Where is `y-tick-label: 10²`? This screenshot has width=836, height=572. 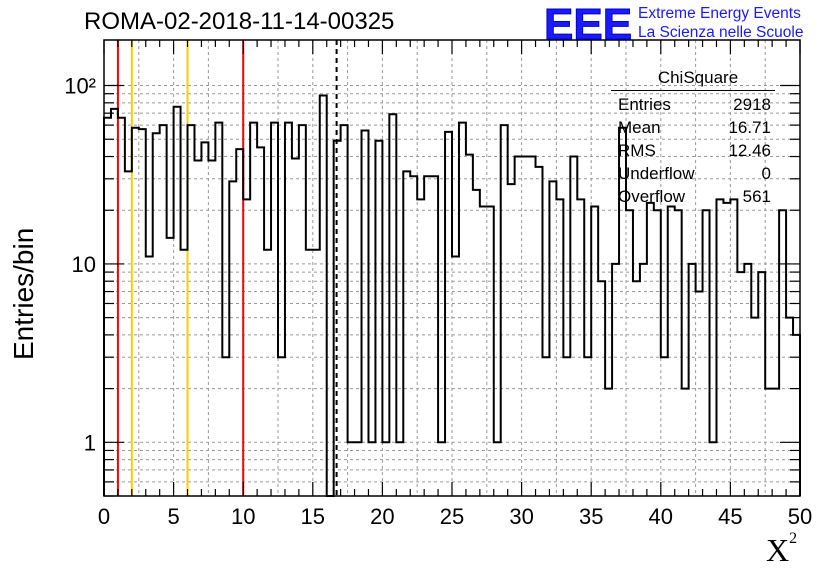 y-tick-label: 10² is located at coordinates (80, 86).